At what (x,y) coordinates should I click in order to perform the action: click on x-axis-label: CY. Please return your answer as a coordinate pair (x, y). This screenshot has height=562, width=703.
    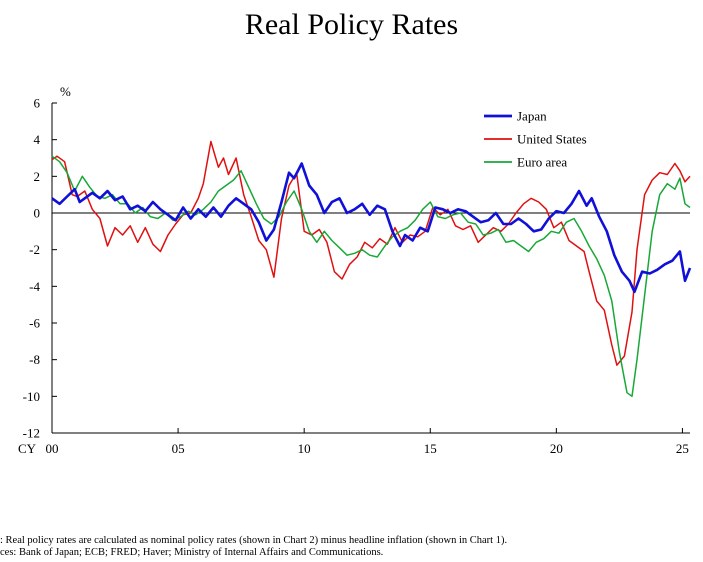
    Looking at the image, I should click on (27, 448).